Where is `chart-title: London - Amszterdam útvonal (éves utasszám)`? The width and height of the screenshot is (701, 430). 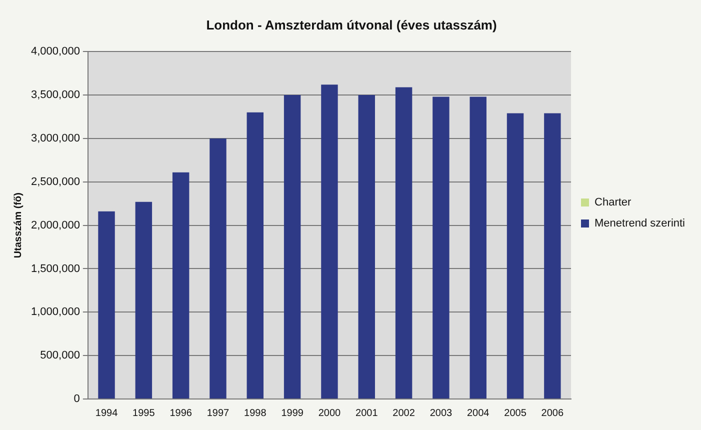 chart-title: London - Amszterdam útvonal (éves utasszám) is located at coordinates (351, 24).